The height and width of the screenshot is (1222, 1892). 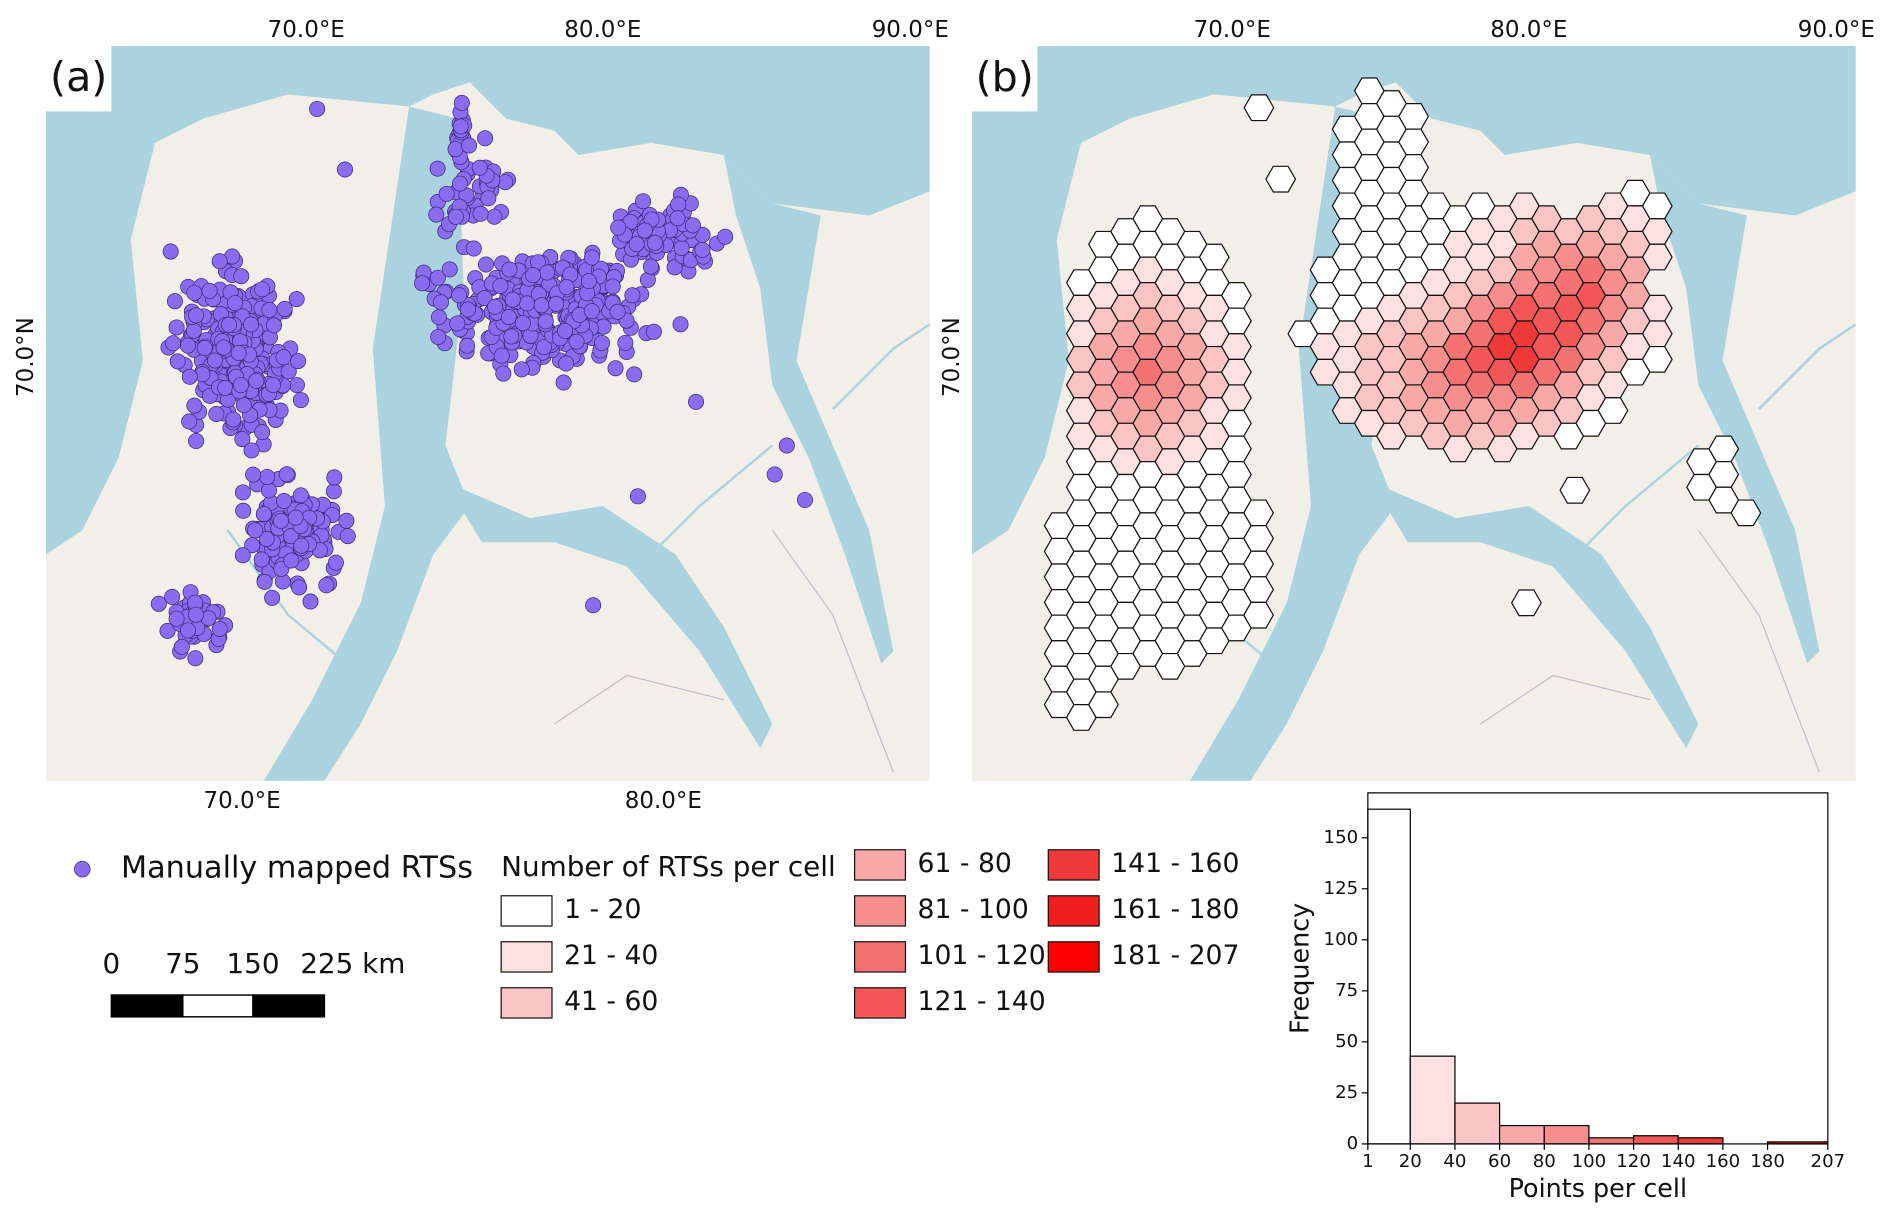 I want to click on scale-label: 150, so click(x=252, y=963).